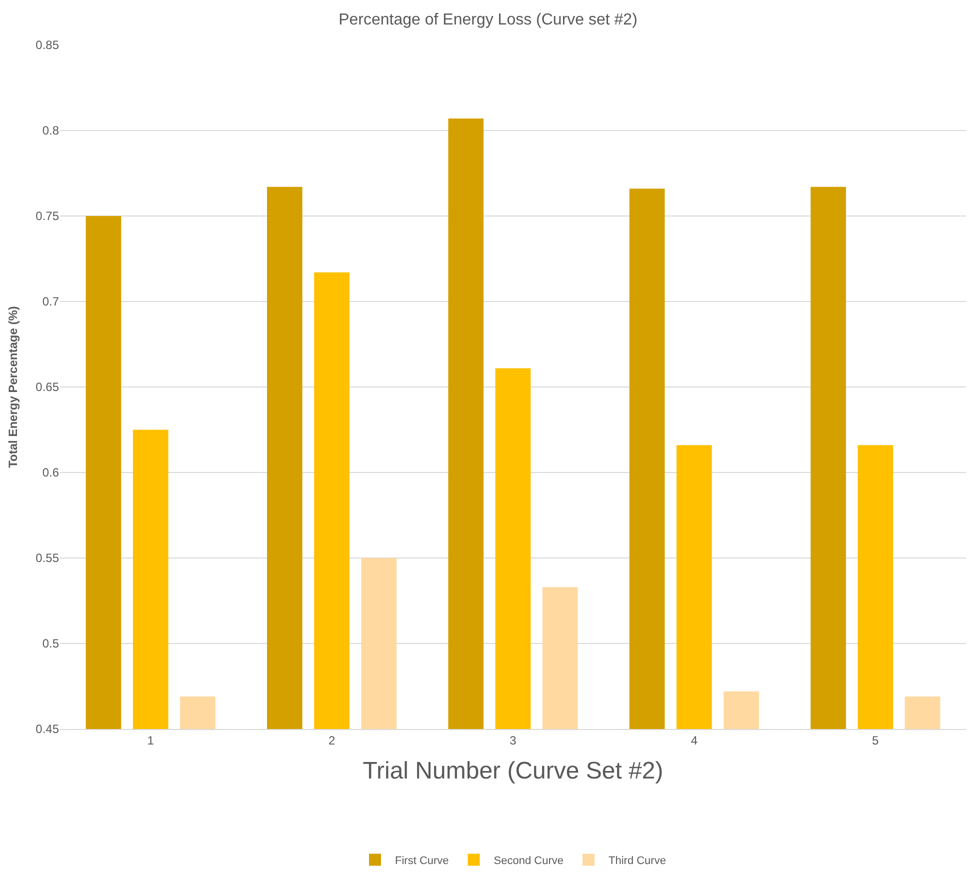 The width and height of the screenshot is (976, 884). I want to click on y-tick-label: 0.75, so click(48, 216).